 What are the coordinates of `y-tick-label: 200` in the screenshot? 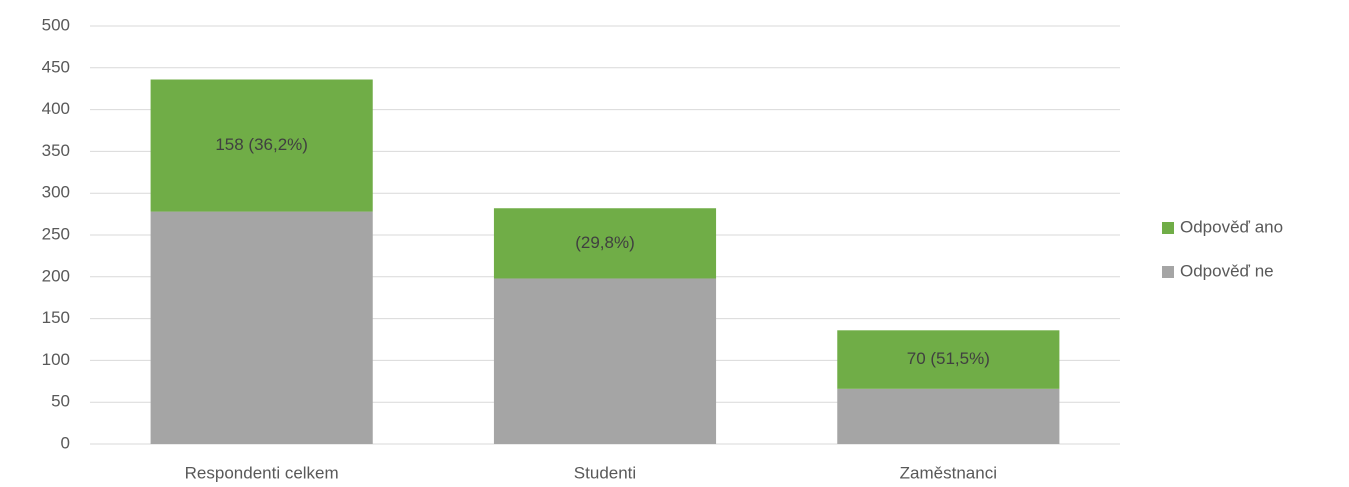 It's located at (56, 275).